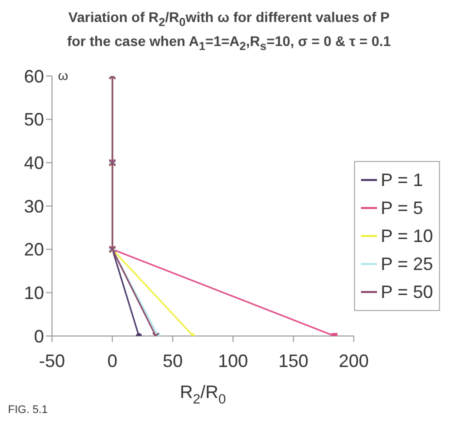  Describe the element at coordinates (293, 360) in the screenshot. I see `x-tick-label: 150` at that location.